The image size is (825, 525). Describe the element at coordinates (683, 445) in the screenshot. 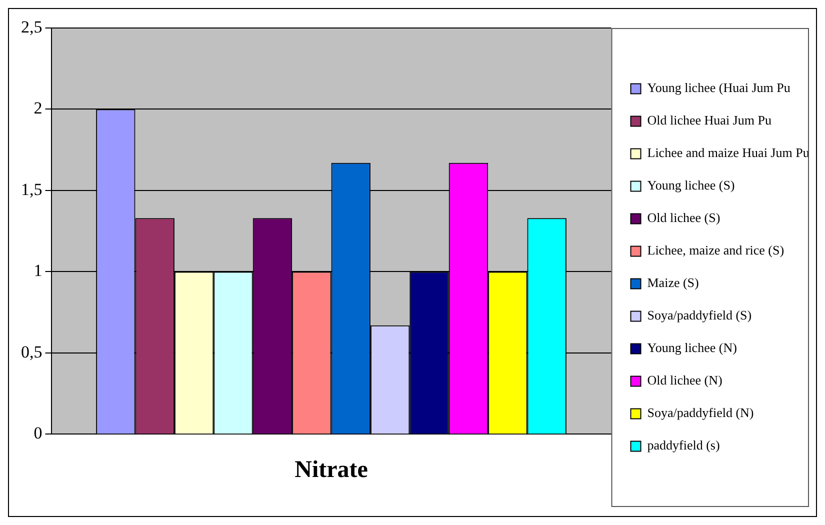

I see `legend-label: paddyfield (s)` at that location.